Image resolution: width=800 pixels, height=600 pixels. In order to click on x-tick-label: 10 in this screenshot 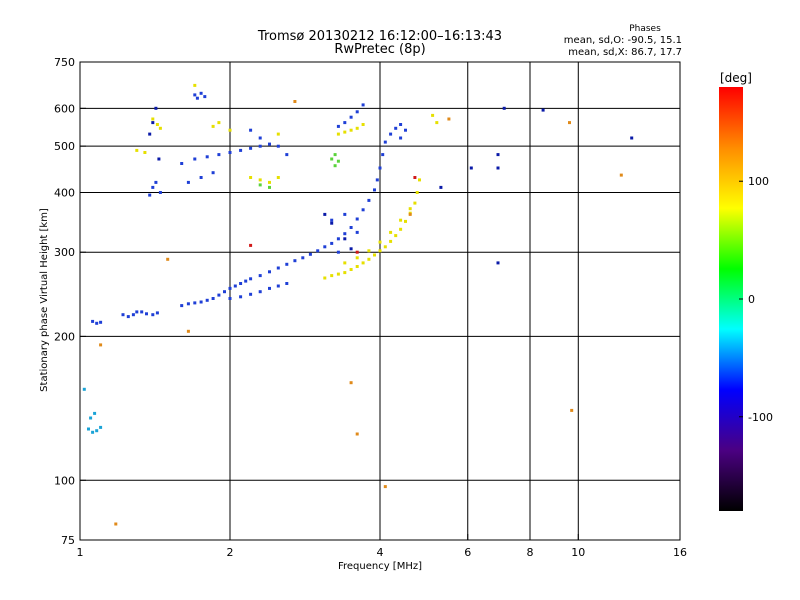, I will do `click(578, 552)`.